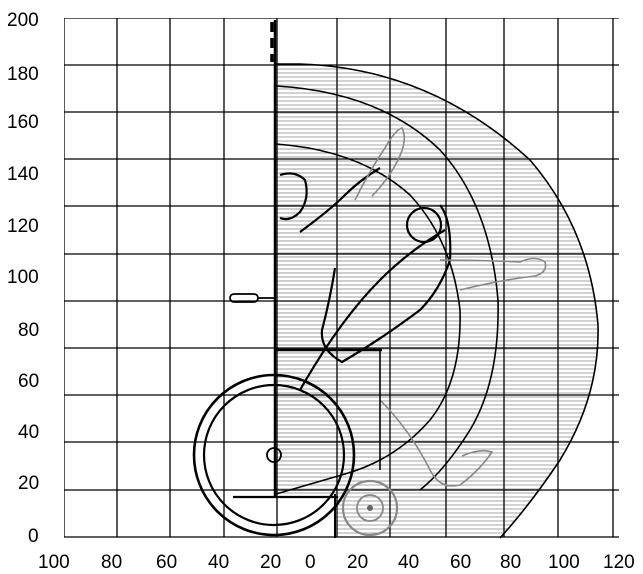 The image size is (643, 574). I want to click on y-axis-labels: 200 180 160 140 120 100 80 60 40 20 0, so click(23, 278).